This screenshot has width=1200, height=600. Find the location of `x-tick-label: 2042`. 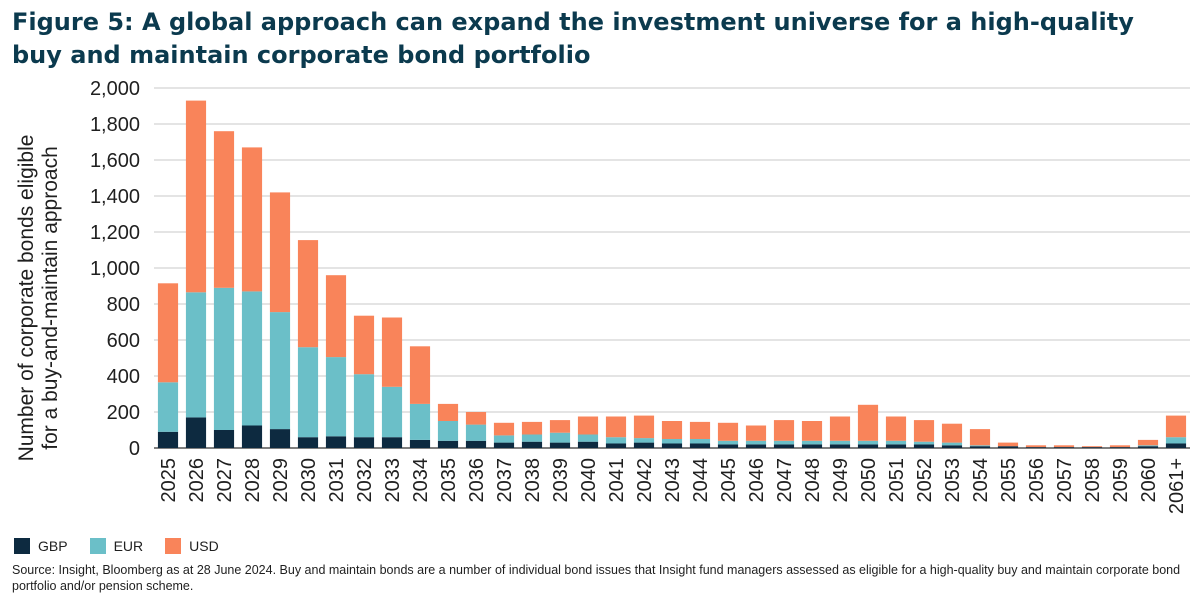

x-tick-label: 2042 is located at coordinates (645, 480).